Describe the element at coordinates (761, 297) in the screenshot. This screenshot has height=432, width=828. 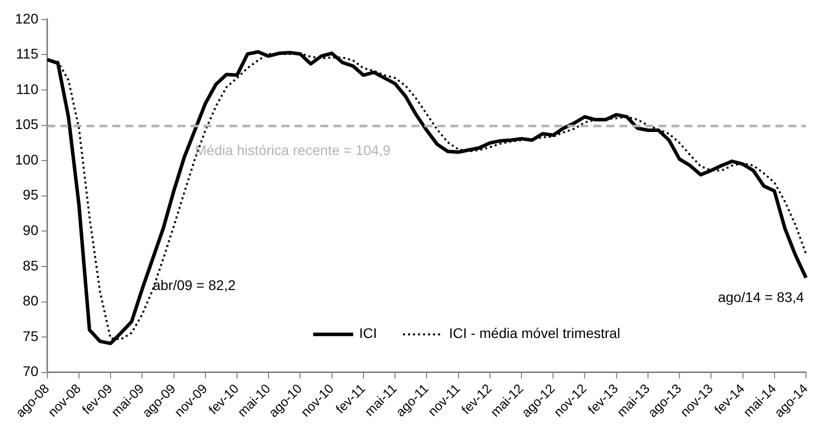
I see `annotation: ago/14 = 83,4` at that location.